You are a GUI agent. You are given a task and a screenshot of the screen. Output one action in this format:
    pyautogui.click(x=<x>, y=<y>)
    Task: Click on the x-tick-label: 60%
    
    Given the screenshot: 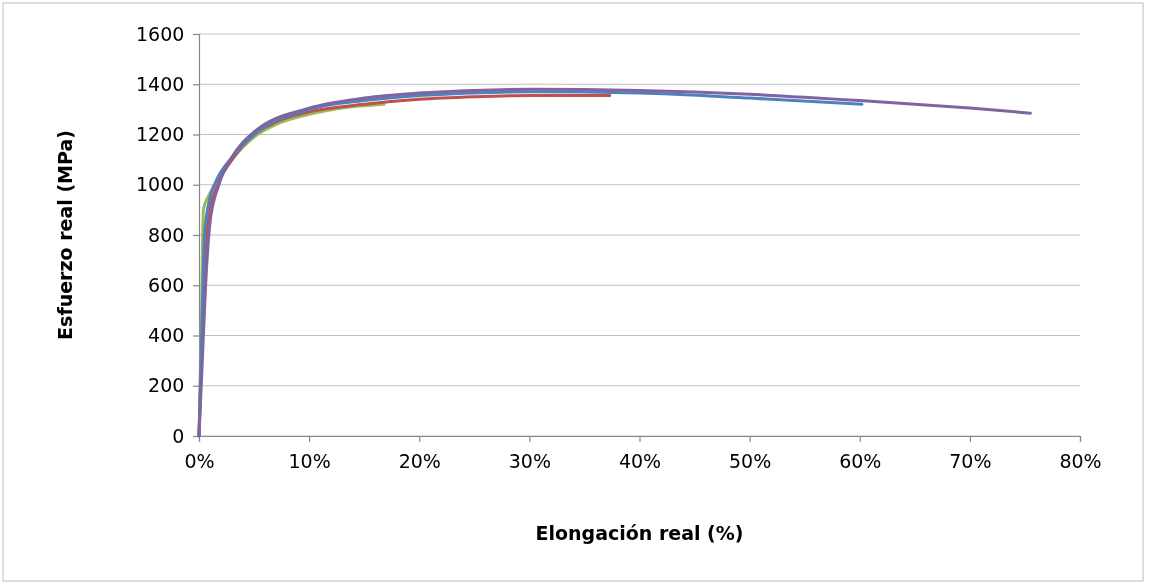 What is the action you would take?
    pyautogui.click(x=860, y=460)
    